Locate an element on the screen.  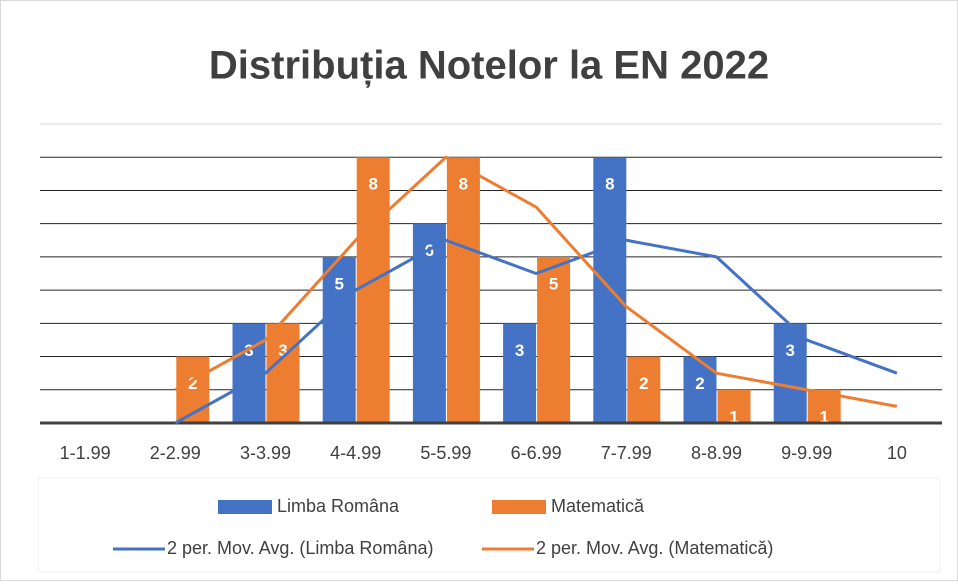
x-tick-label: 2-2.99 is located at coordinates (175, 453).